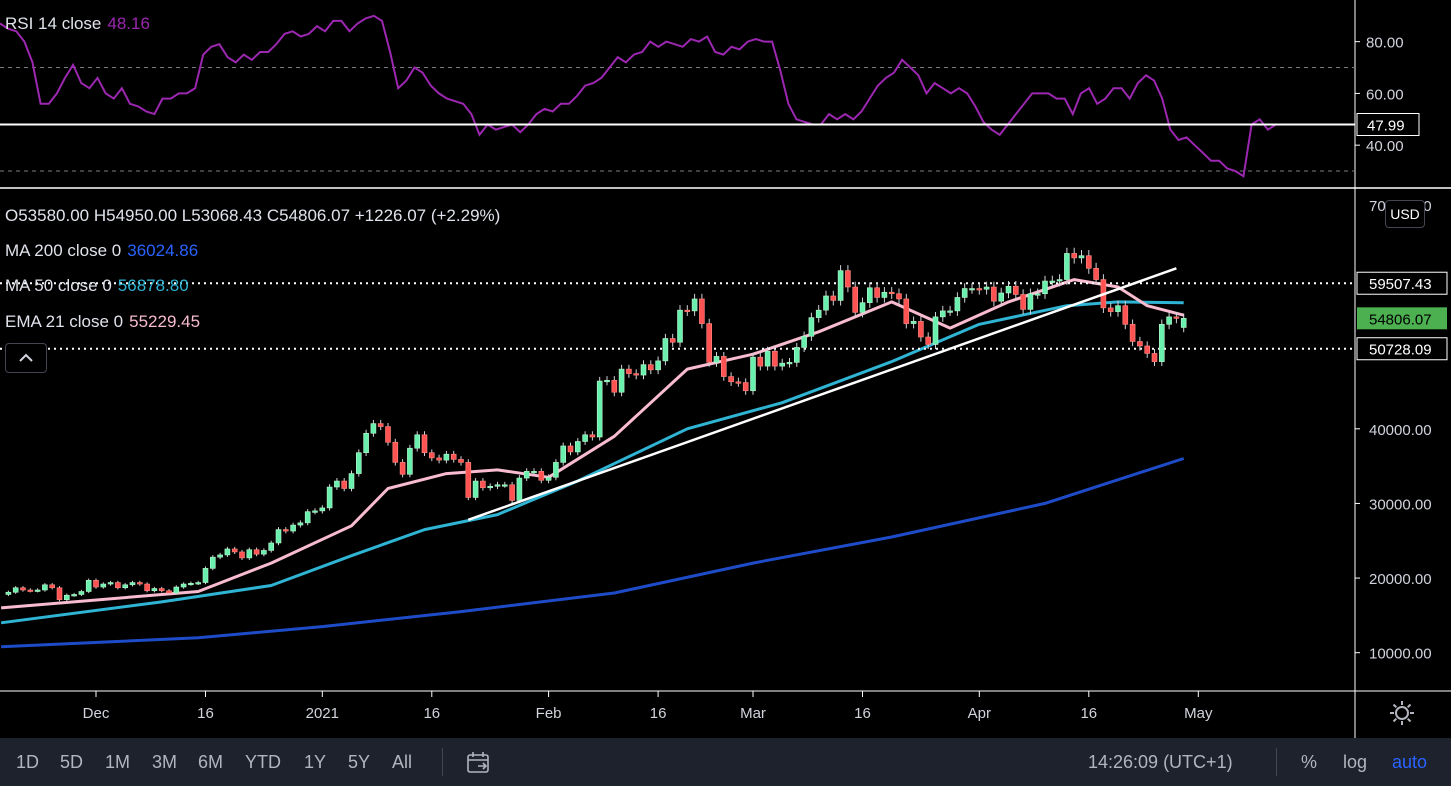 This screenshot has width=1451, height=786. What do you see at coordinates (1355, 762) in the screenshot?
I see `log-scale-button: log` at bounding box center [1355, 762].